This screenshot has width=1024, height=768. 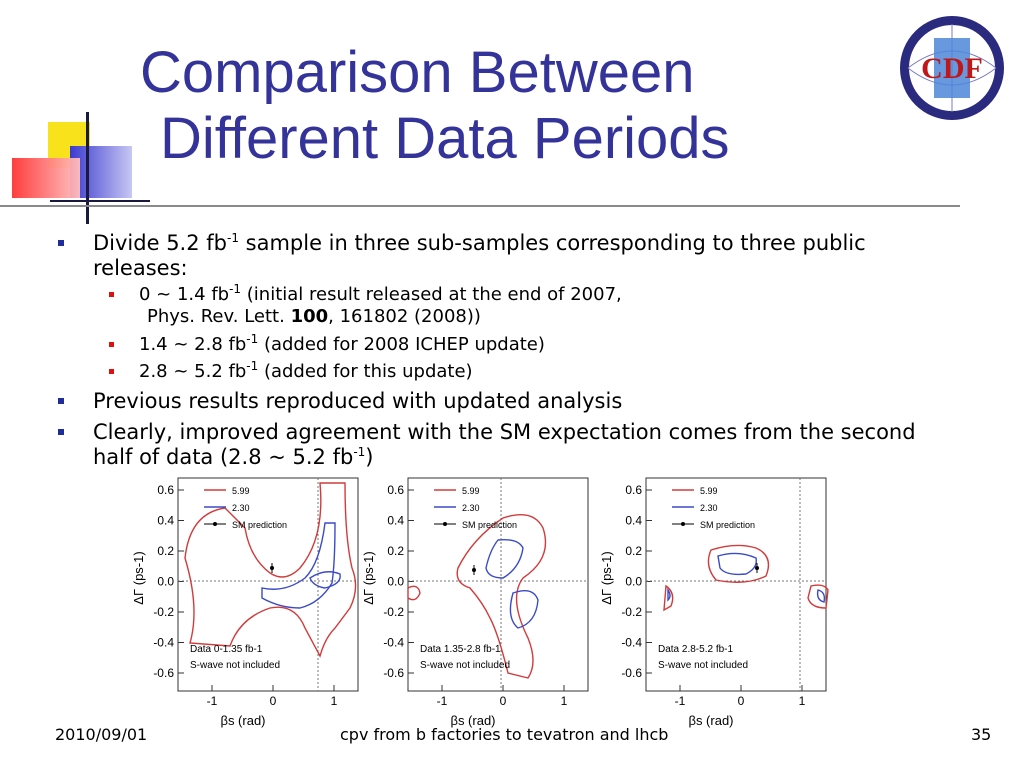 What do you see at coordinates (460, 649) in the screenshot?
I see `plot-annotation-data: Data 1.35-2.8 fb-1` at bounding box center [460, 649].